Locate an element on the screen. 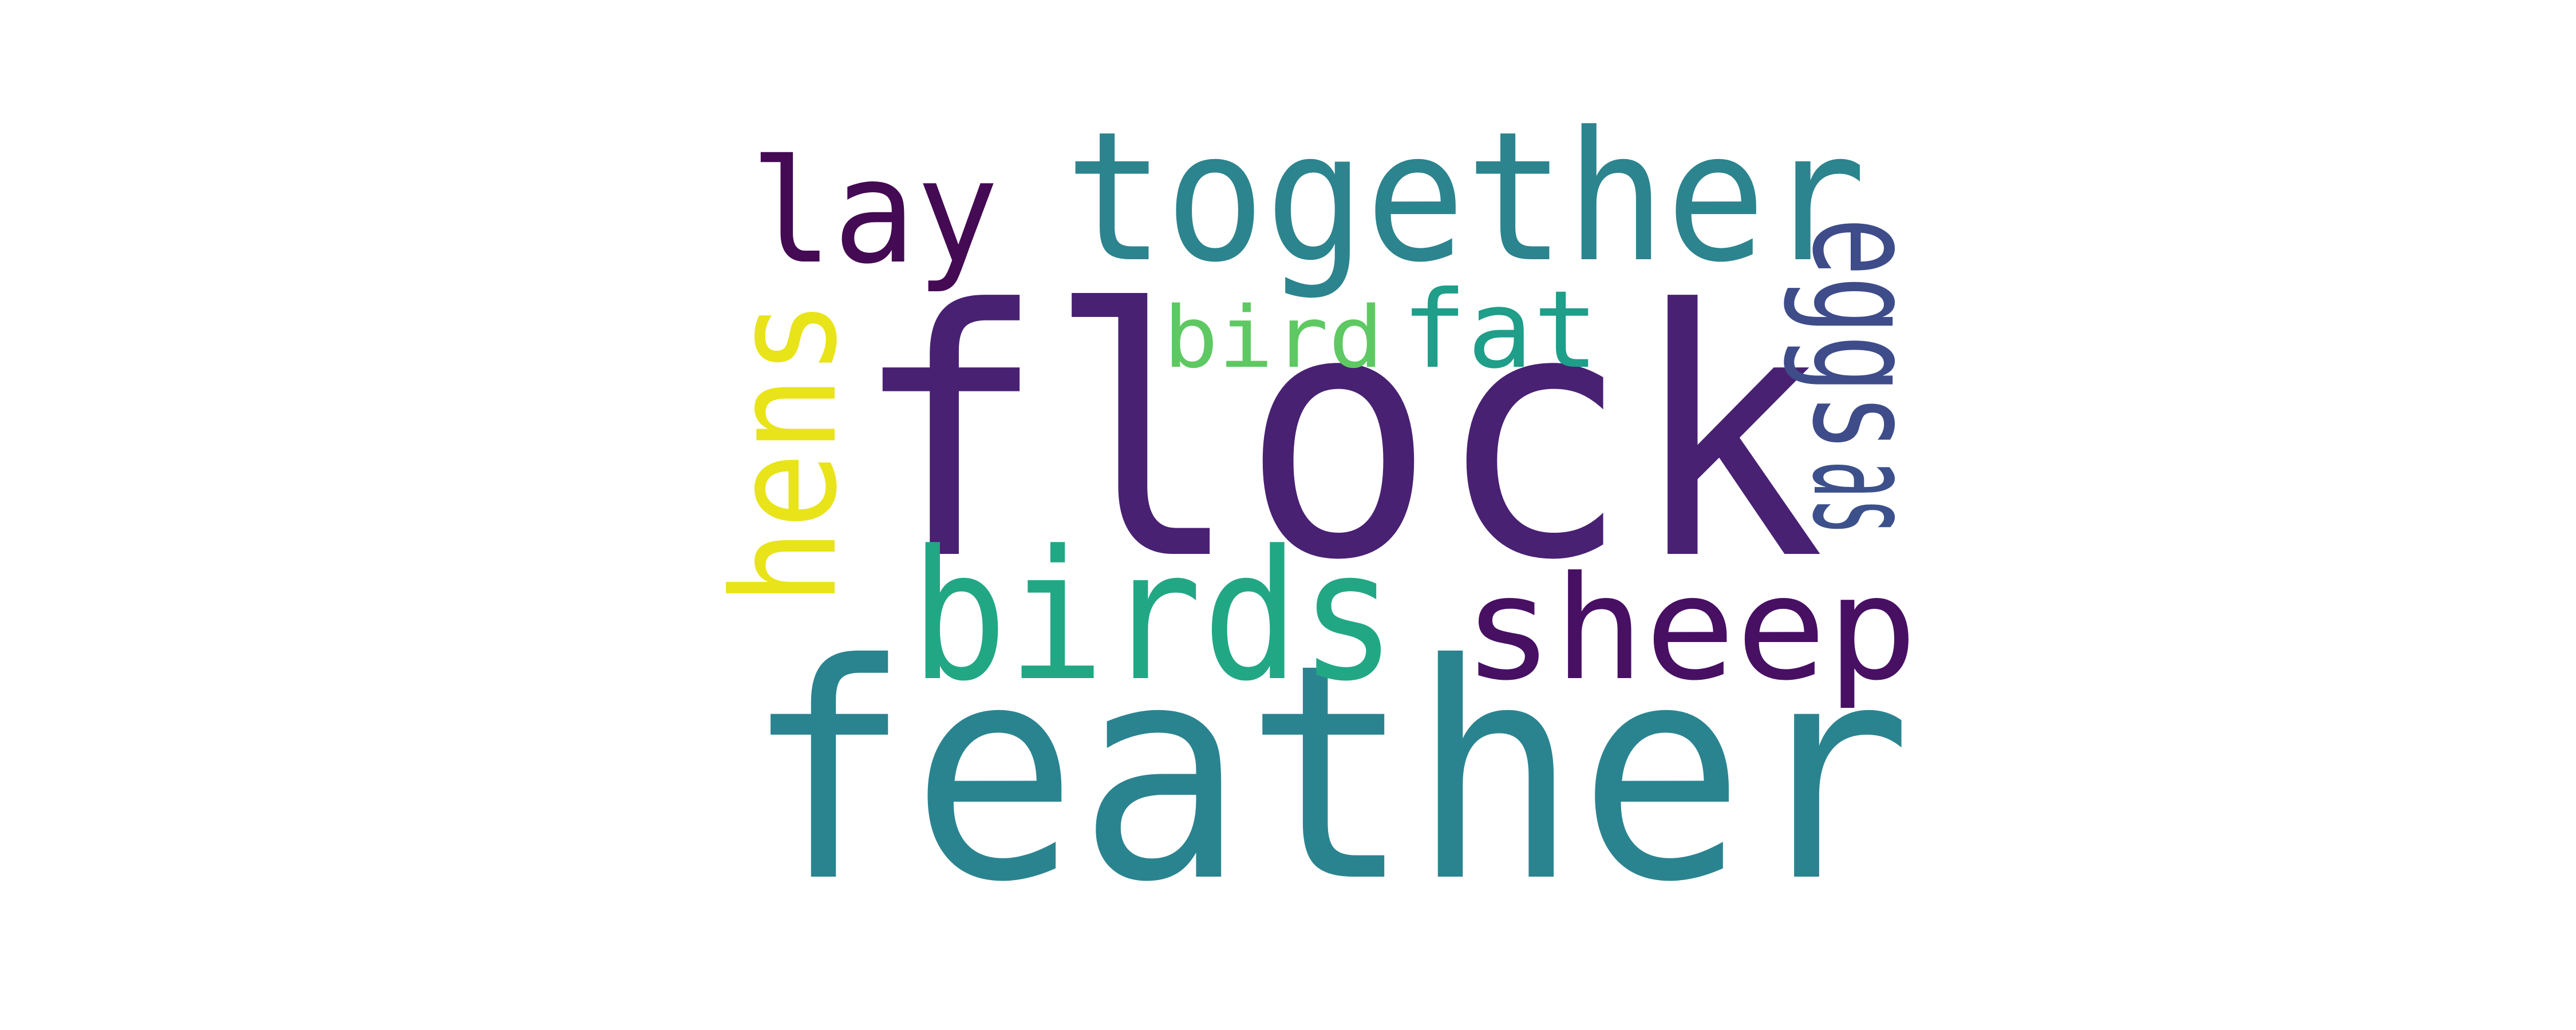 This screenshot has width=2576, height=1030. word-flock: flock is located at coordinates (1338, 436).